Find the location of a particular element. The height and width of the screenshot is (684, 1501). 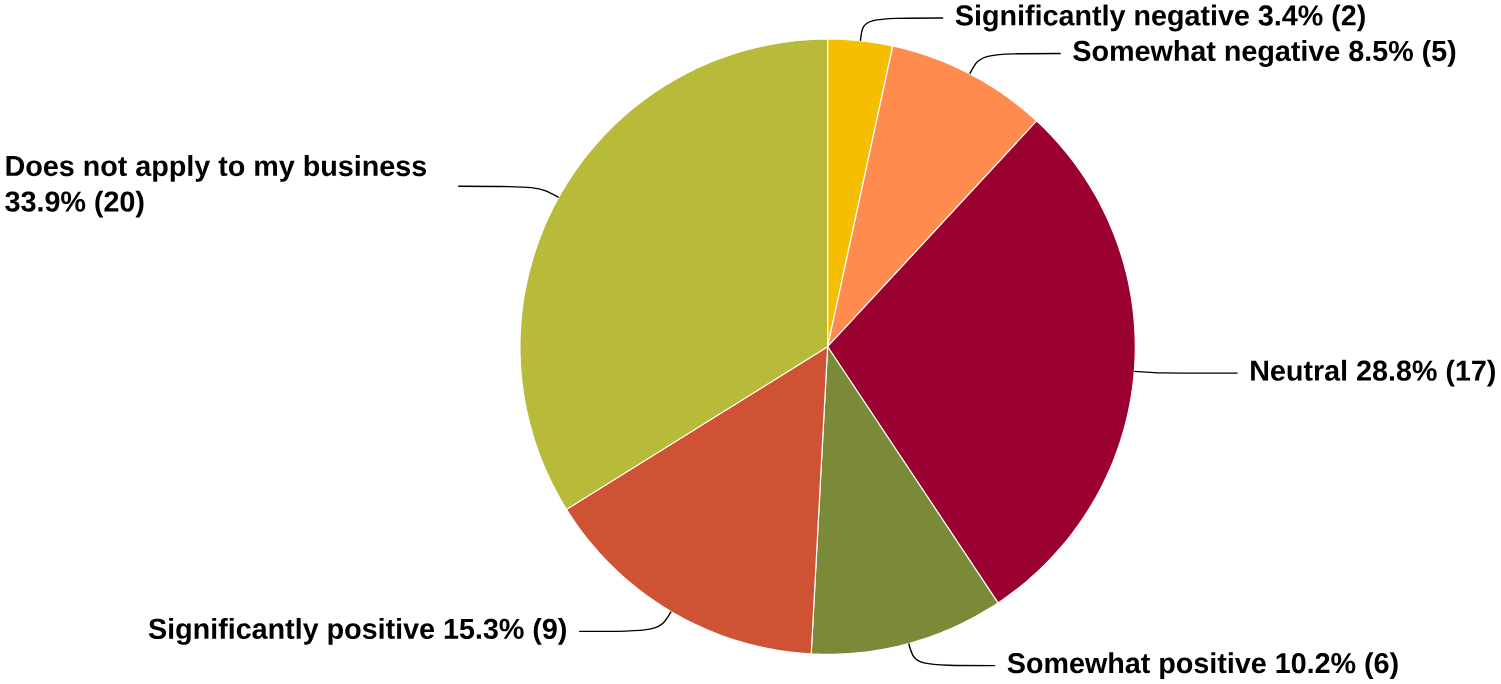

slice-label: Somewhat positive is located at coordinates (1136, 666).